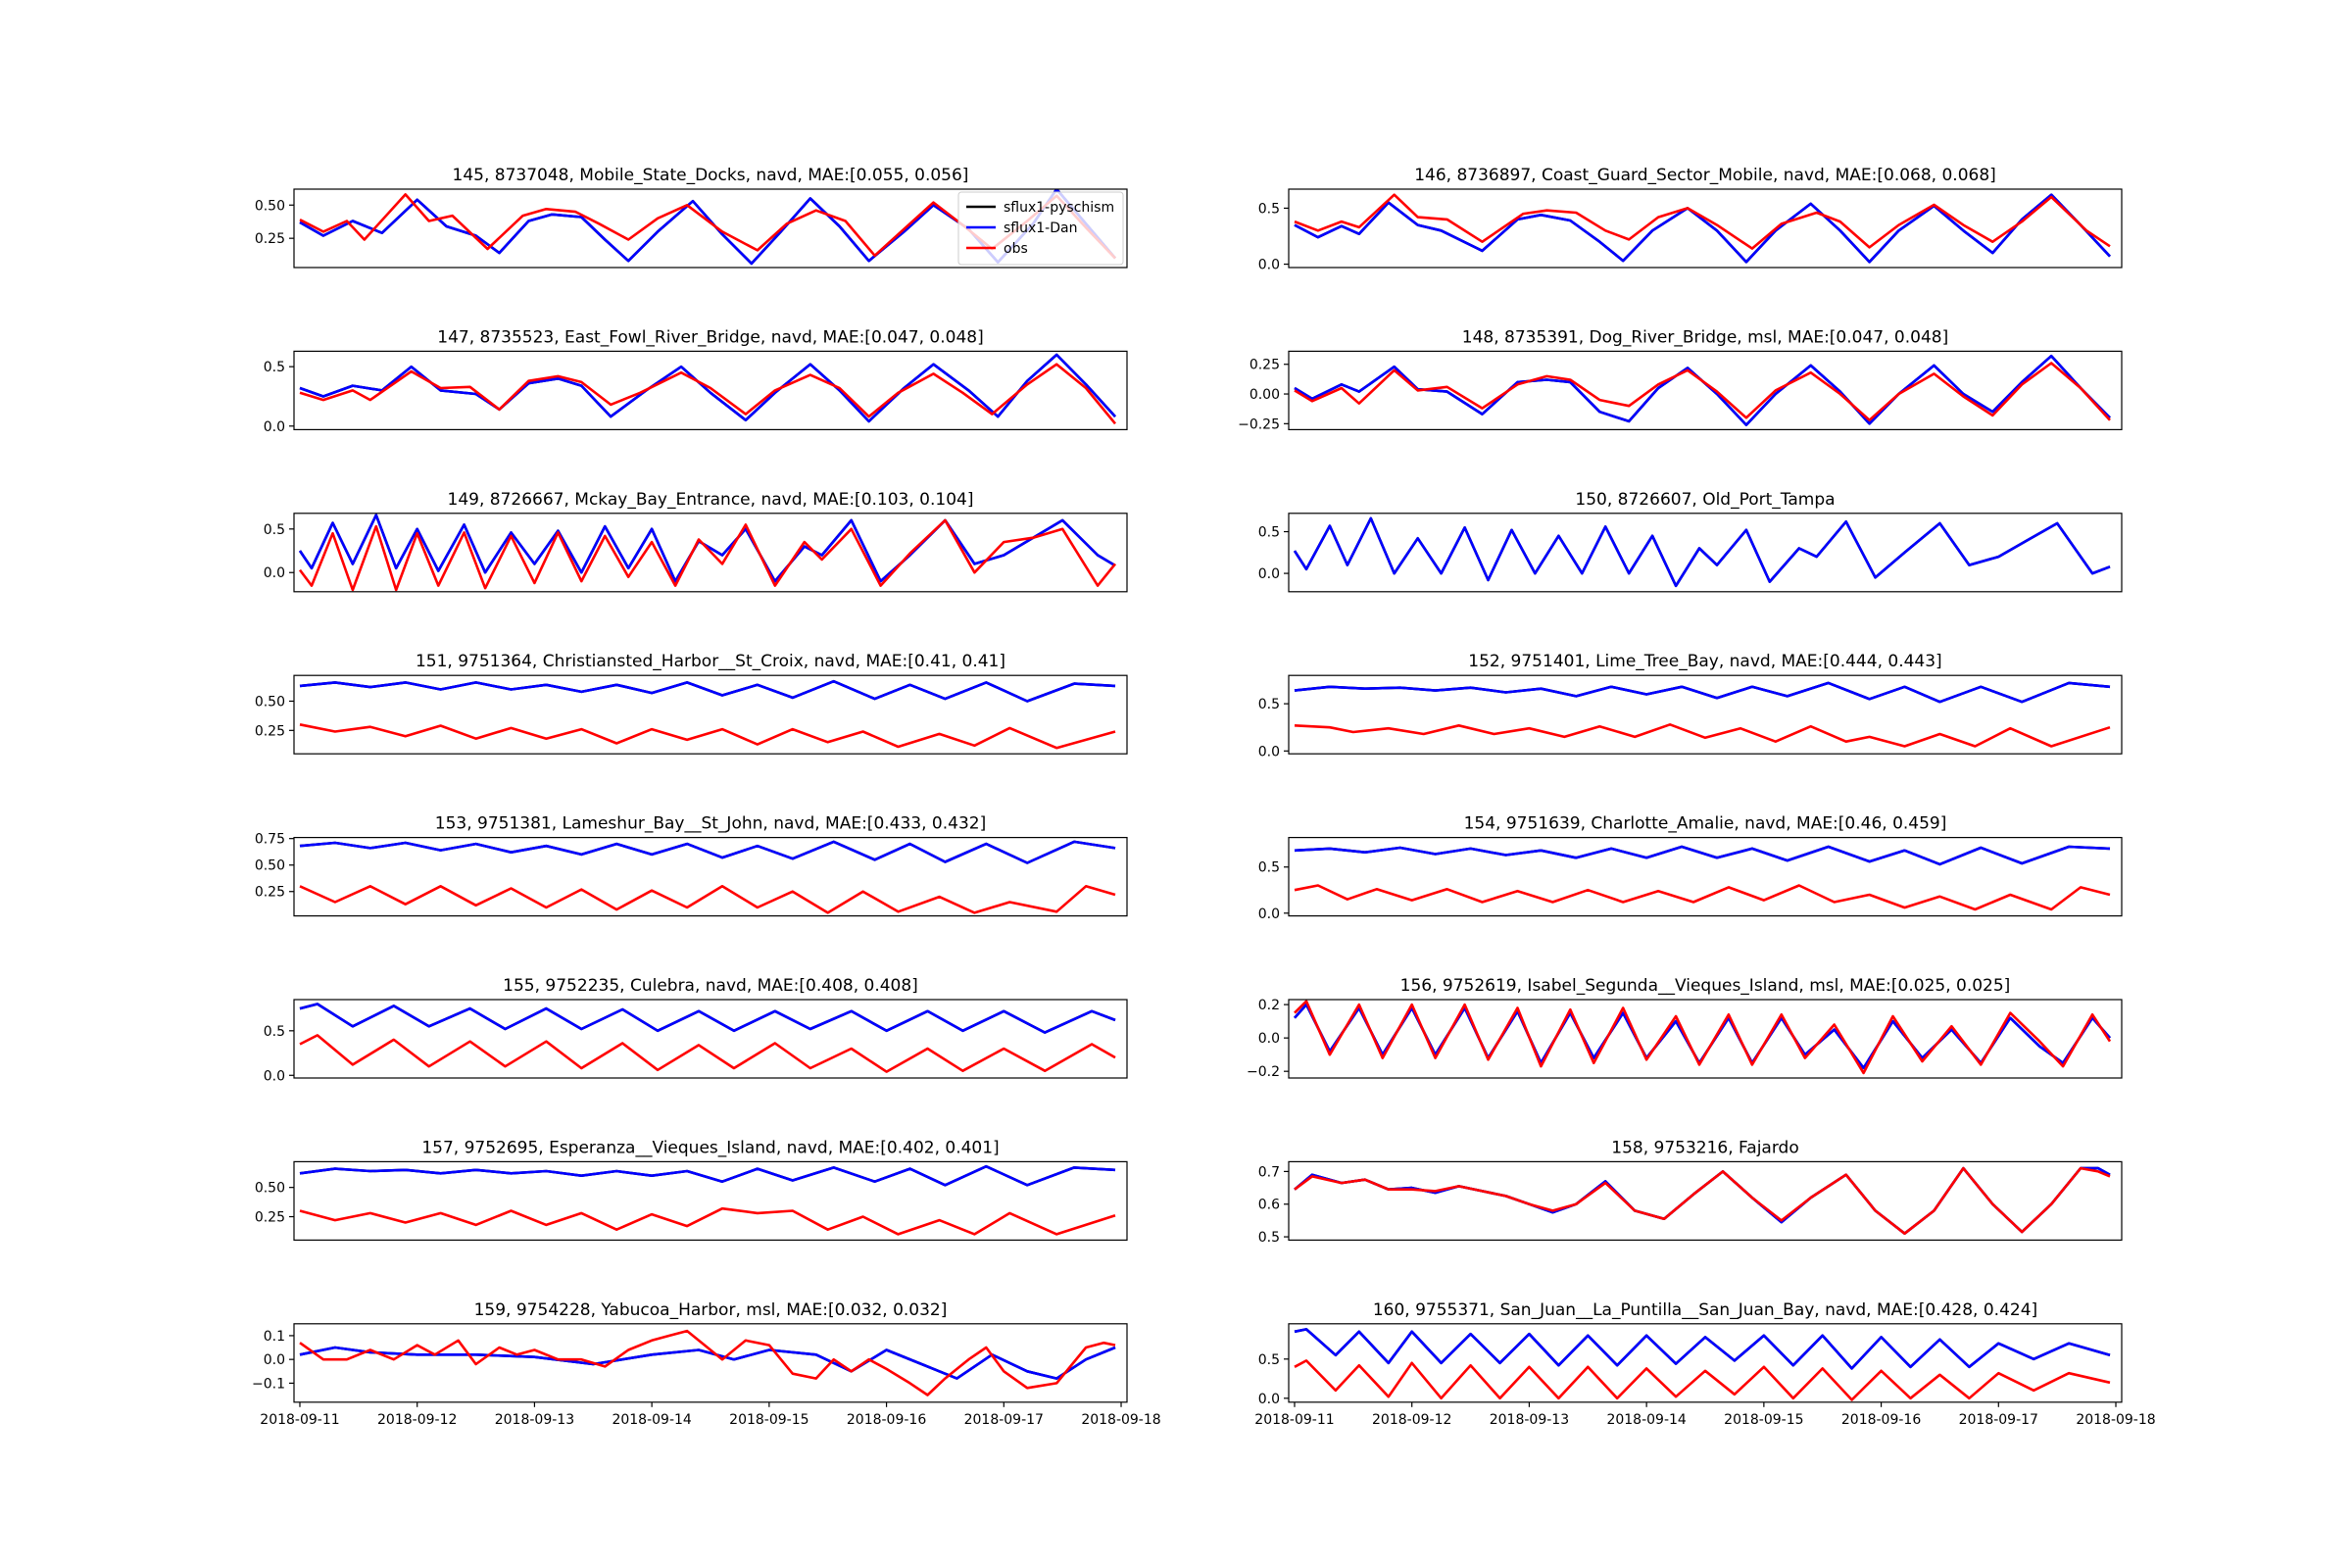 The height and width of the screenshot is (1568, 2352). Describe the element at coordinates (2115, 1420) in the screenshot. I see `x-tick-label: 2018-09-18` at that location.